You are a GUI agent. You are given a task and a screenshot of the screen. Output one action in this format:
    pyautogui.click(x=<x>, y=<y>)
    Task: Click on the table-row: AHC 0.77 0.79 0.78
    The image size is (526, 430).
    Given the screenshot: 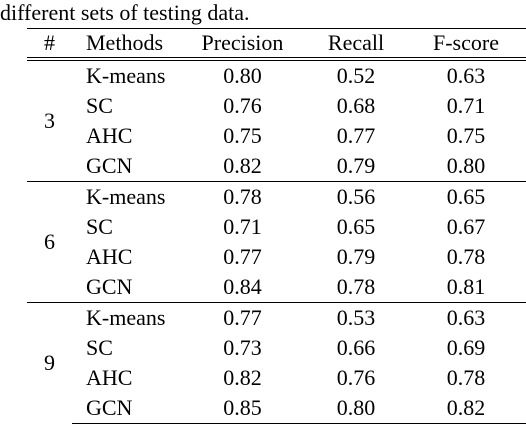 What is the action you would take?
    pyautogui.click(x=276, y=257)
    